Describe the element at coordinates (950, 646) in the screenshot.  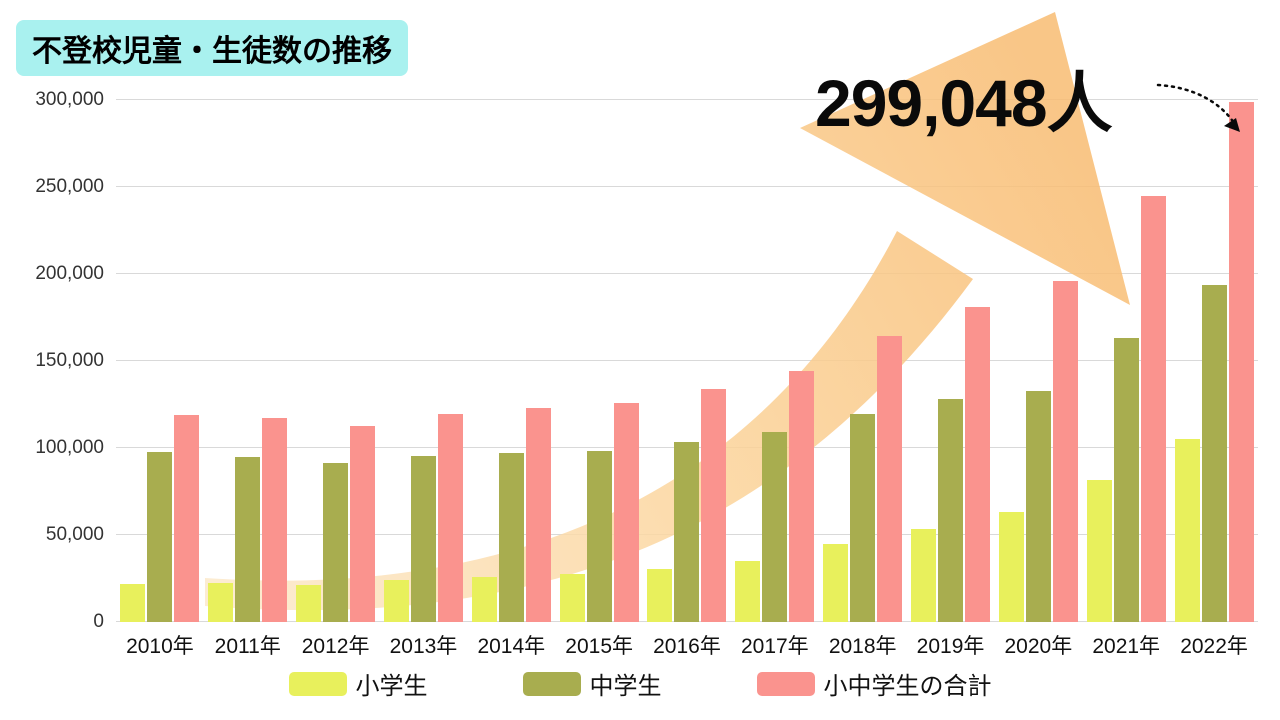
I see `x-tick-label: 2019年` at that location.